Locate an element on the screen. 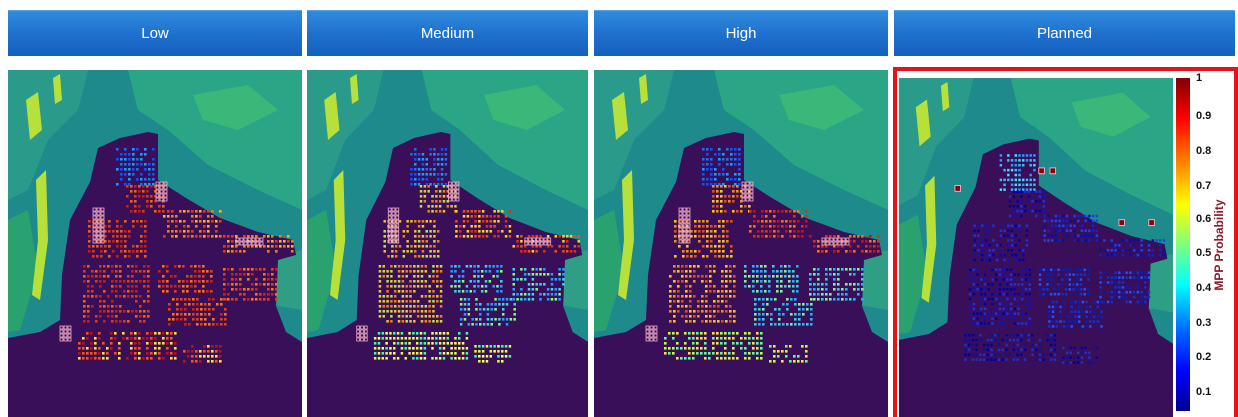 Image resolution: width=1238 pixels, height=417 pixels. panel-title-planned: Planned is located at coordinates (1064, 33).